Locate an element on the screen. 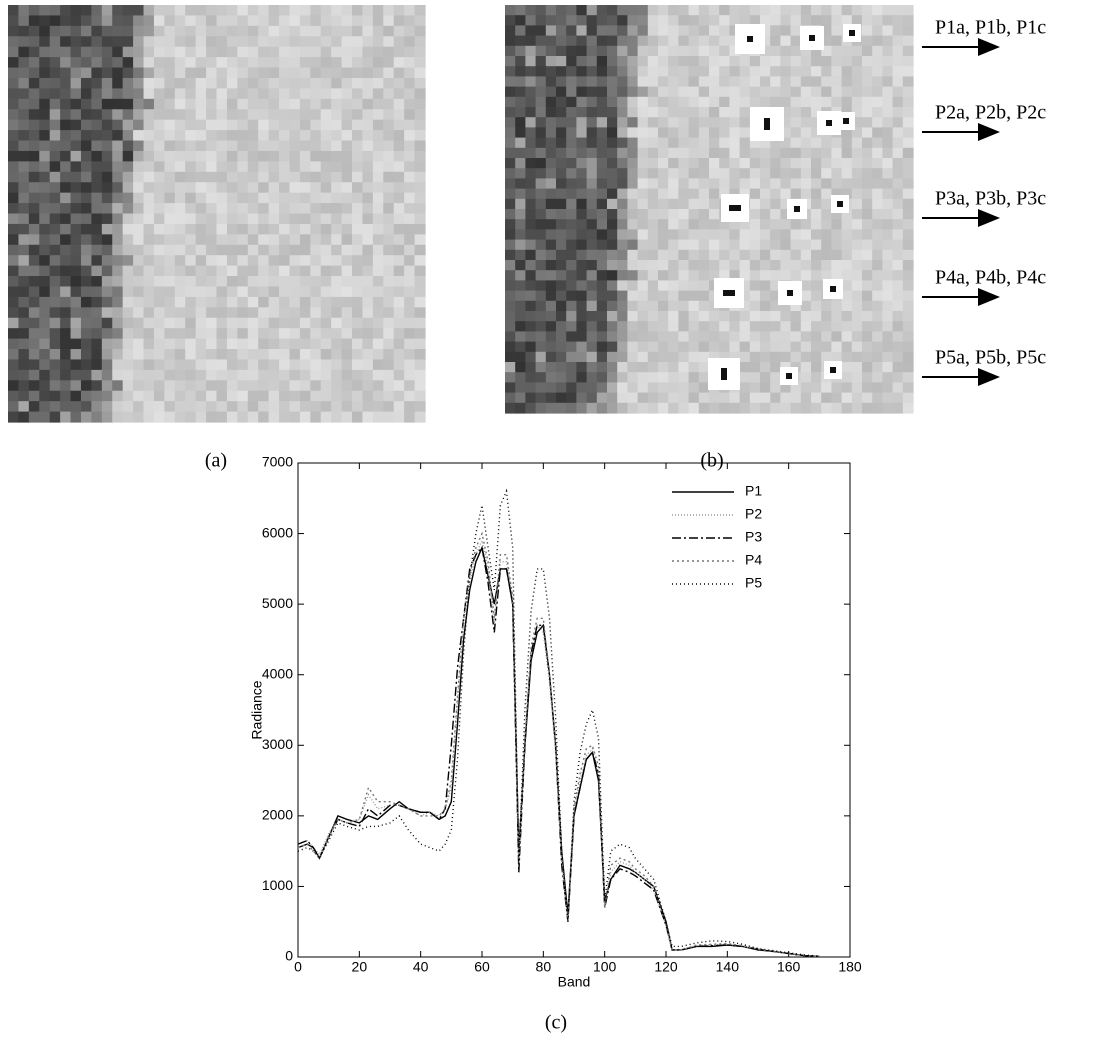  arrow-head is located at coordinates (989, 47).